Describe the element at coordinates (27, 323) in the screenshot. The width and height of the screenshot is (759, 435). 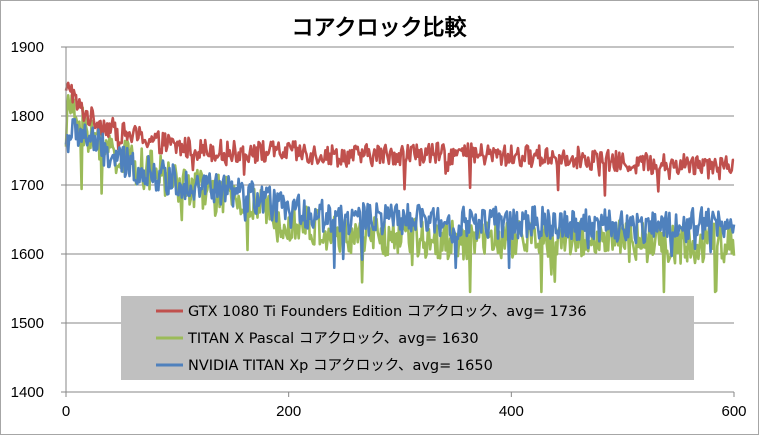
I see `y-tick-label: 1500` at that location.